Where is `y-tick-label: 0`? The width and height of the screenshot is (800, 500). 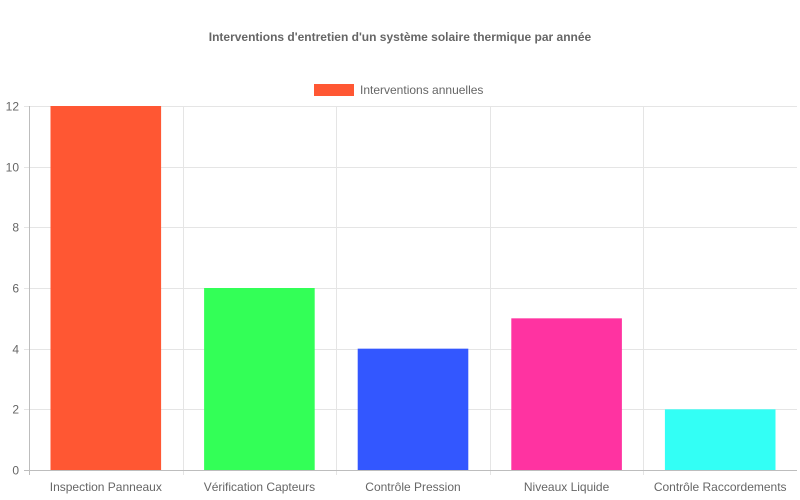 y-tick-label: 0 is located at coordinates (15, 471).